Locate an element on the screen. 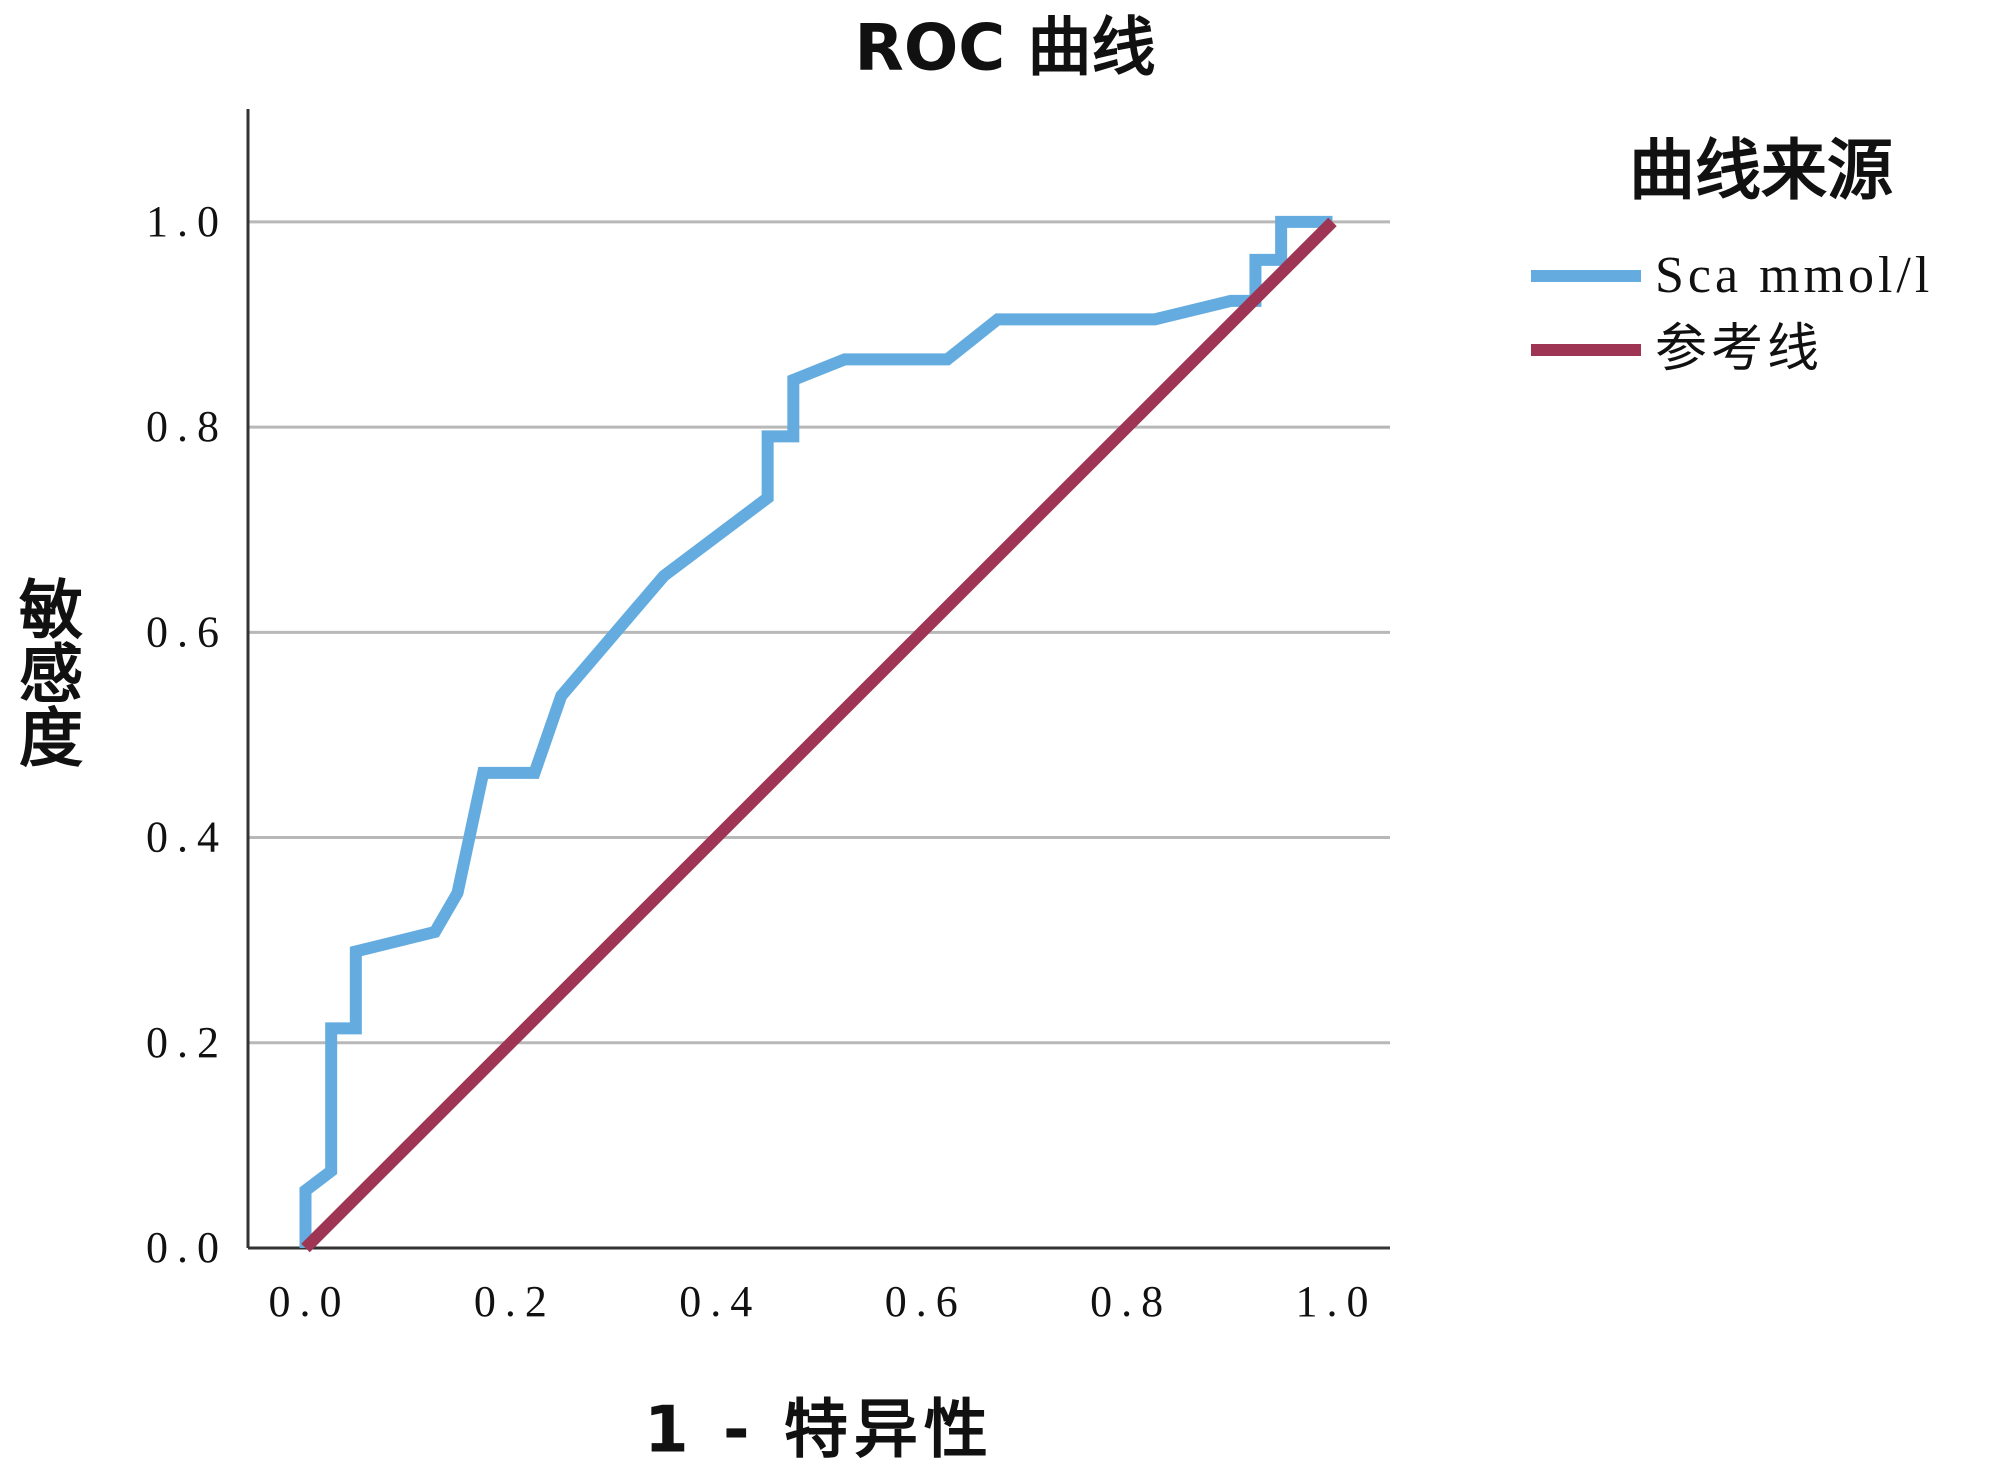 This screenshot has width=2000, height=1473. y-tick-label: 0.4 is located at coordinates (187, 837).